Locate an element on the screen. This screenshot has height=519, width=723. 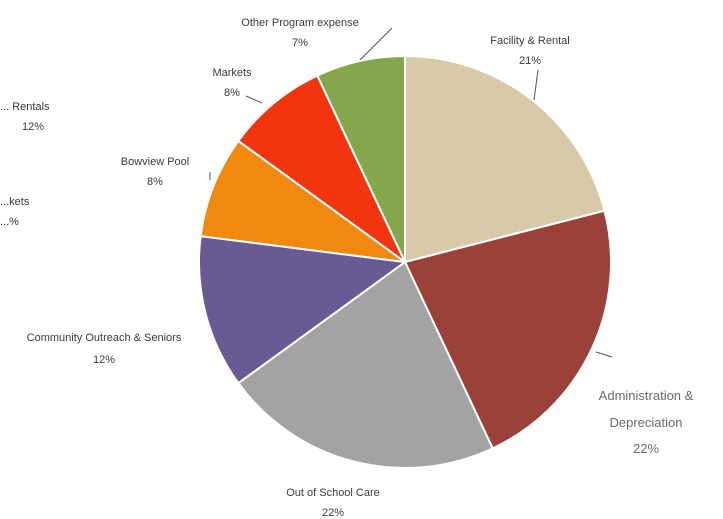
cropped-pct-1: 12% is located at coordinates (33, 127).